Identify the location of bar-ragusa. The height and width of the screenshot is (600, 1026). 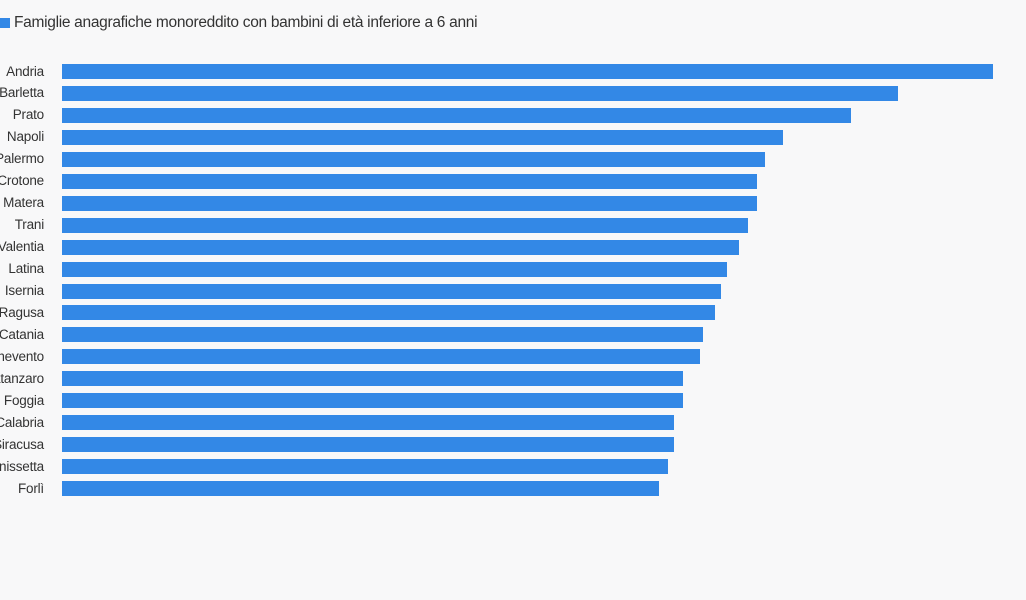
(388, 313).